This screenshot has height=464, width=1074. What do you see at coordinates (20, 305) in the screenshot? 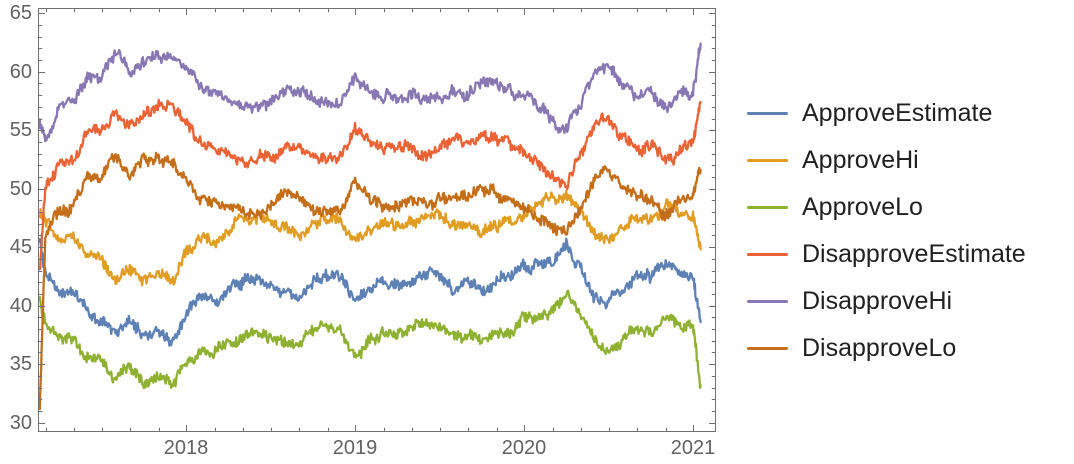
I see `y-tick-label: 40` at bounding box center [20, 305].